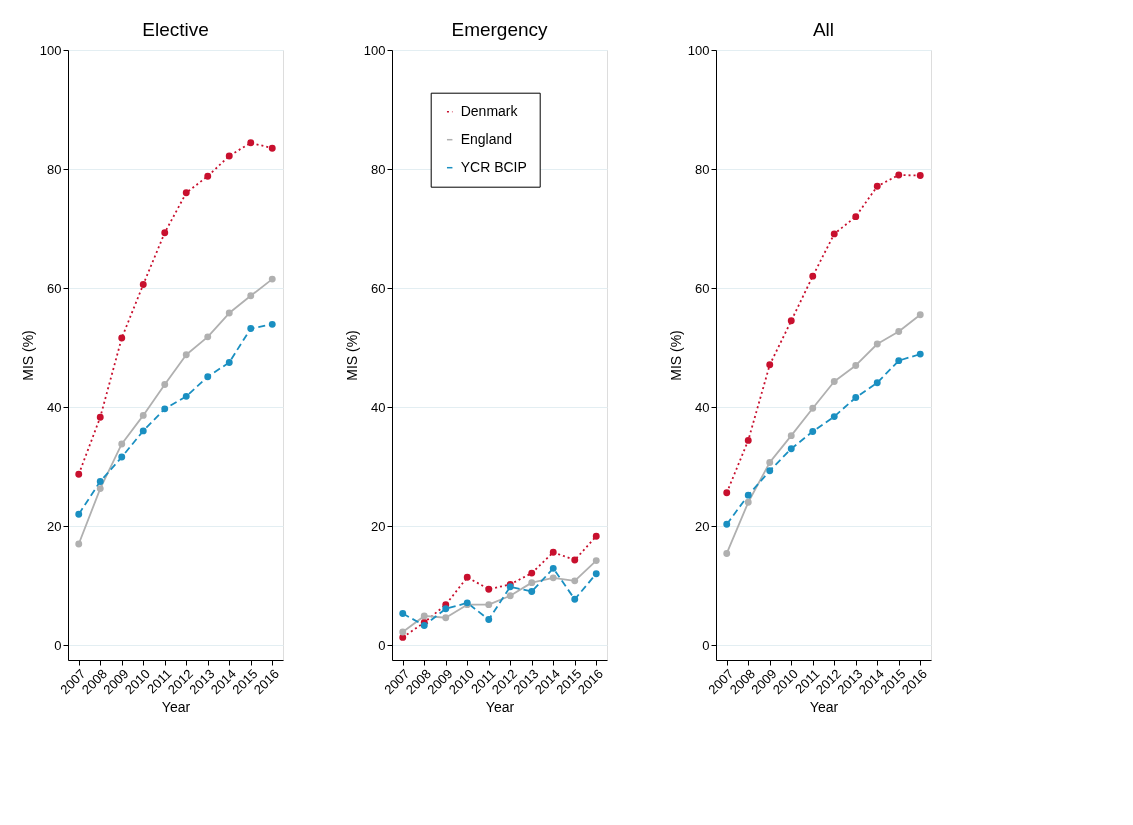 This screenshot has height=825, width=1133. Describe the element at coordinates (500, 29) in the screenshot. I see `chart-title: Emergency` at that location.